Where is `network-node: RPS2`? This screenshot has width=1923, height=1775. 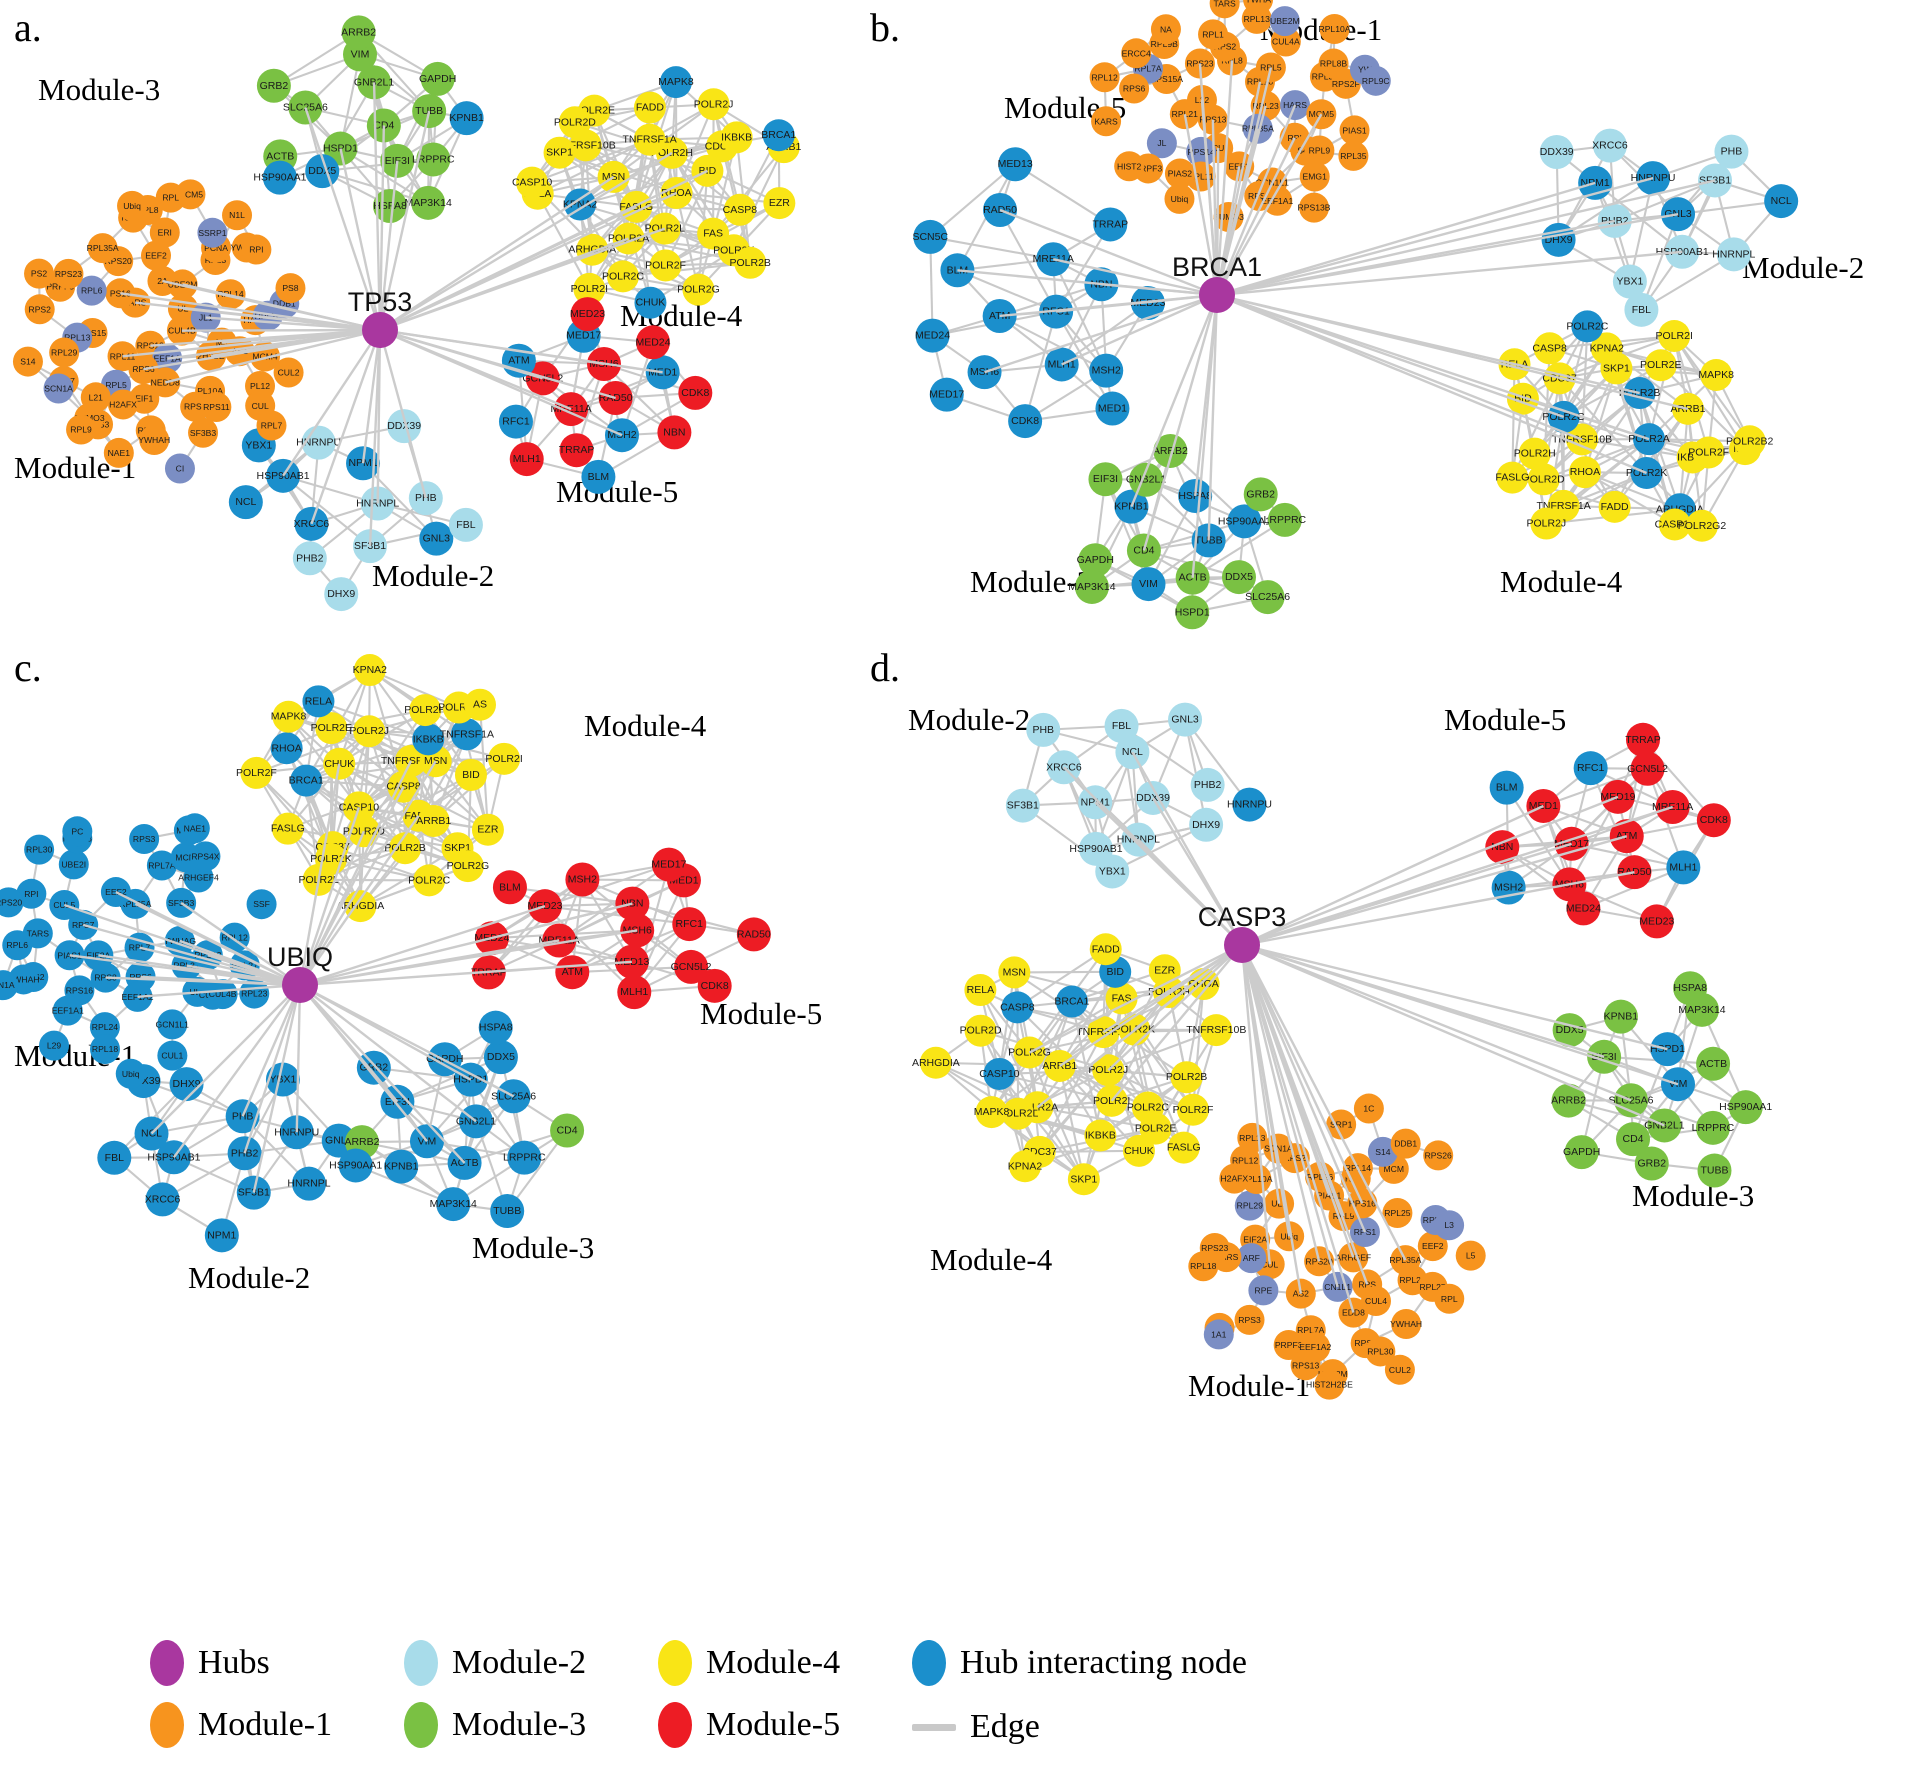
network-node: RPS2 is located at coordinates (39, 309).